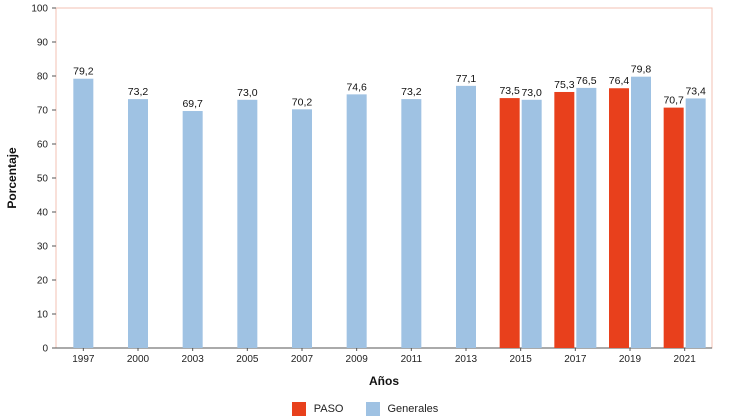  What do you see at coordinates (298, 409) in the screenshot?
I see `legend-swatch-paso` at bounding box center [298, 409].